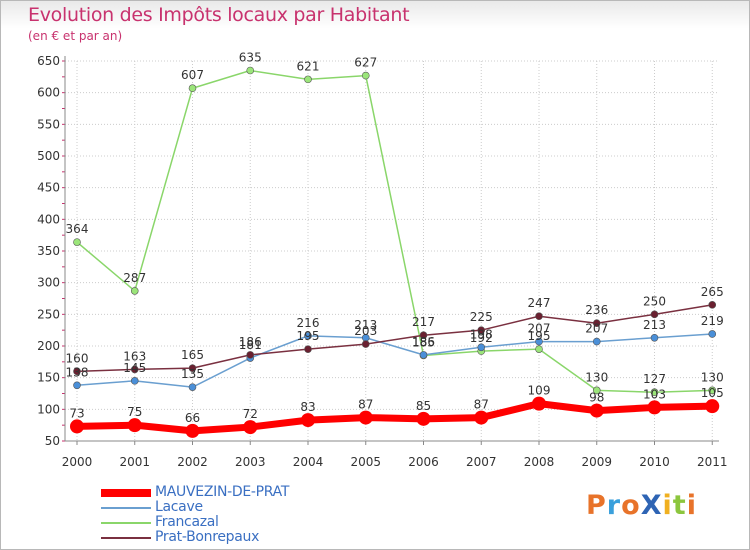  Describe the element at coordinates (481, 462) in the screenshot. I see `x-tick-label: 2007` at that location.